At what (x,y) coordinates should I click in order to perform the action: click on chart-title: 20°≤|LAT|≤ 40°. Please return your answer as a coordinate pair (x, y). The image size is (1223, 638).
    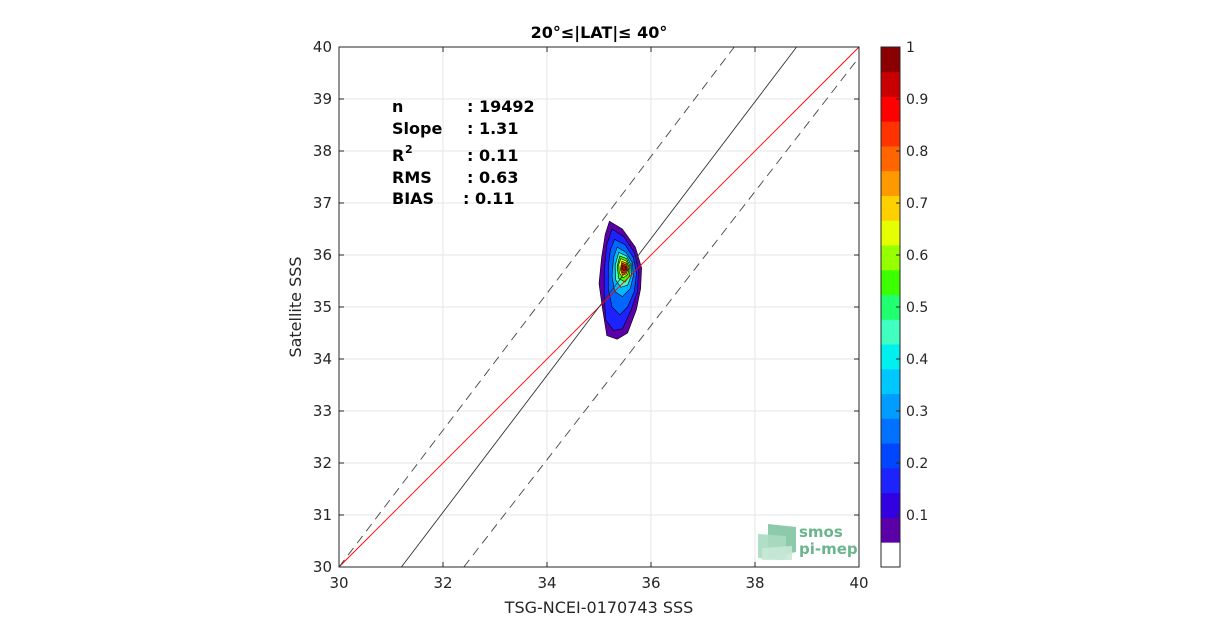
    Looking at the image, I should click on (599, 33).